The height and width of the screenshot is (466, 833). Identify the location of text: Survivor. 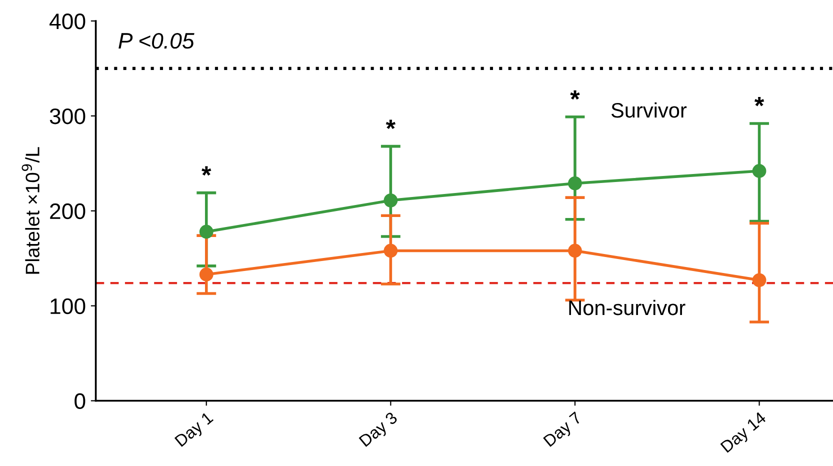
(649, 110).